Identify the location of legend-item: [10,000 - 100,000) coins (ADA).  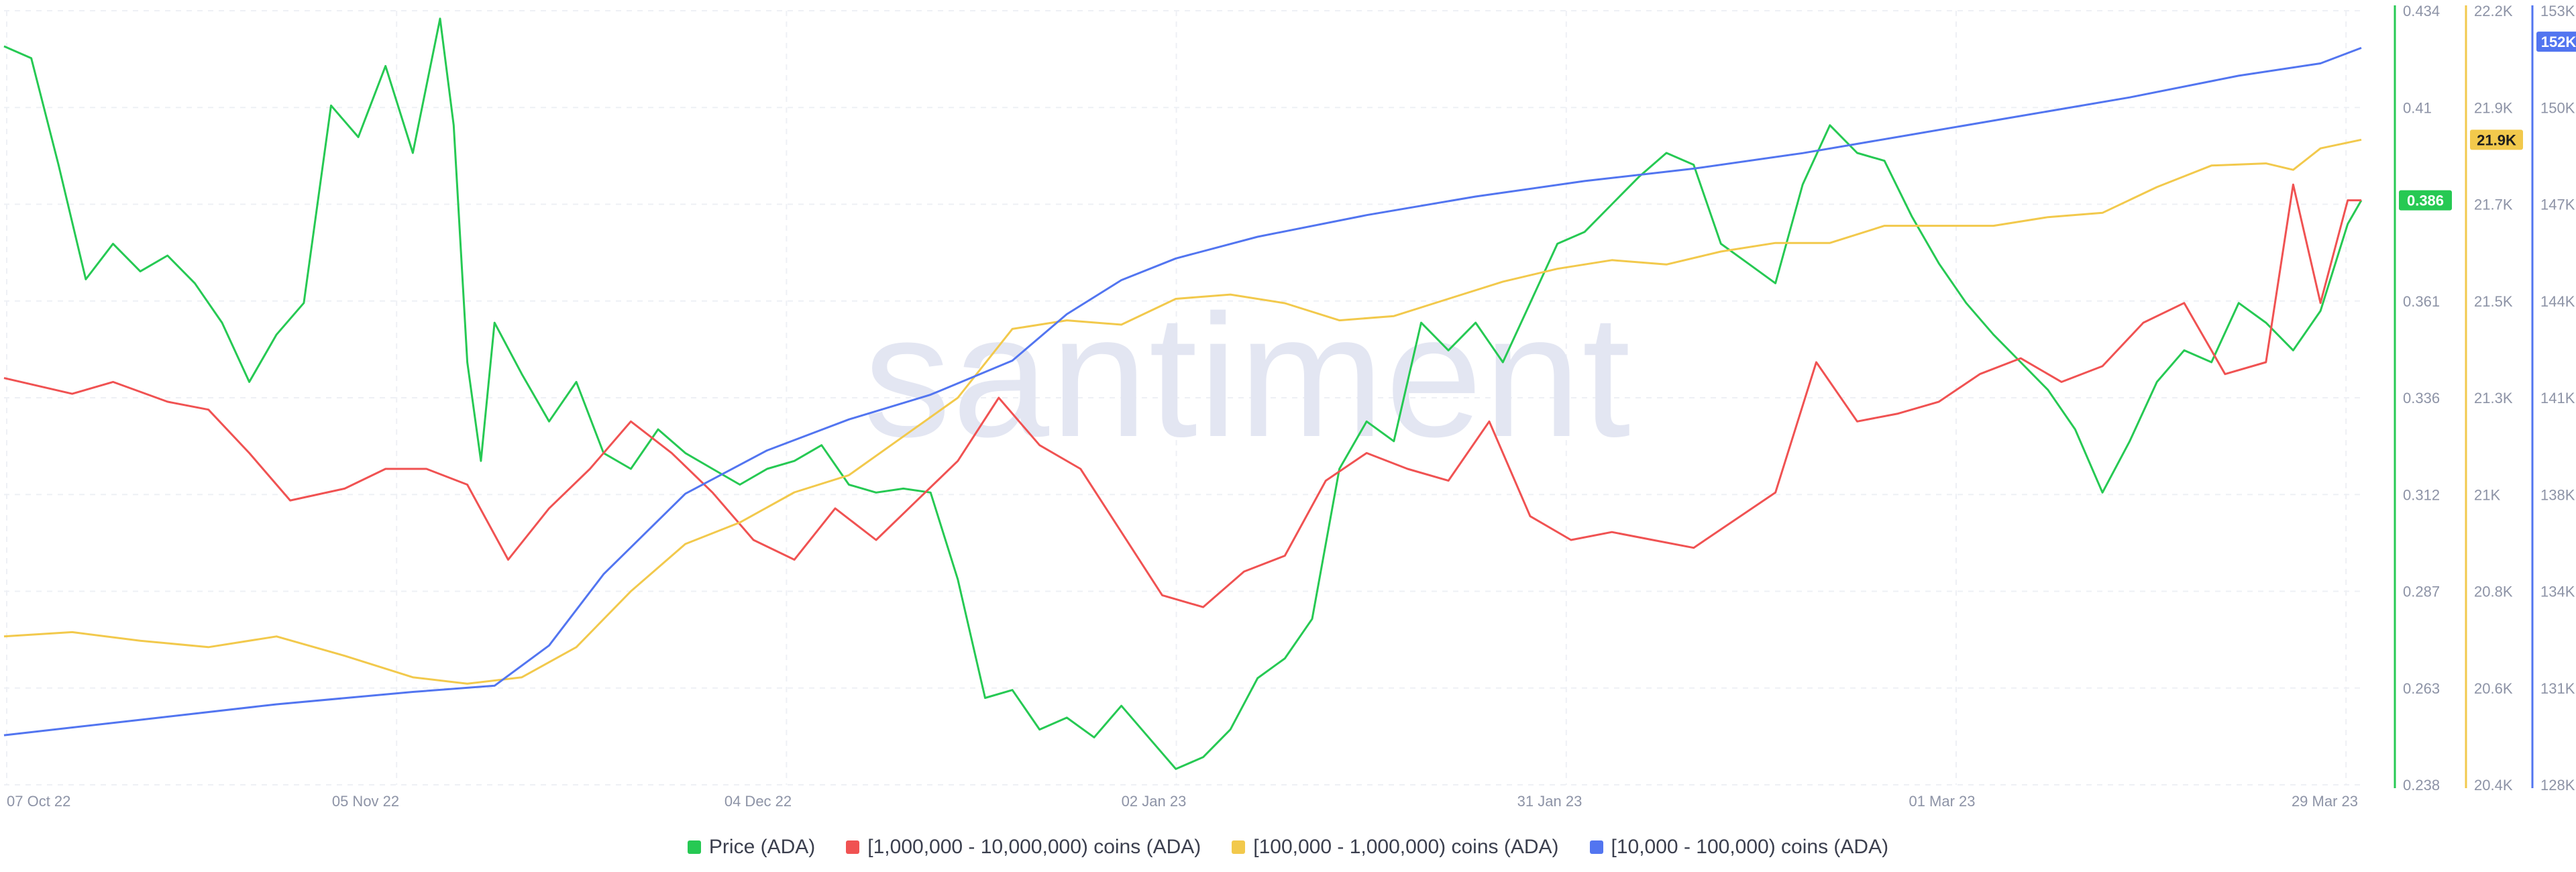
(1739, 848).